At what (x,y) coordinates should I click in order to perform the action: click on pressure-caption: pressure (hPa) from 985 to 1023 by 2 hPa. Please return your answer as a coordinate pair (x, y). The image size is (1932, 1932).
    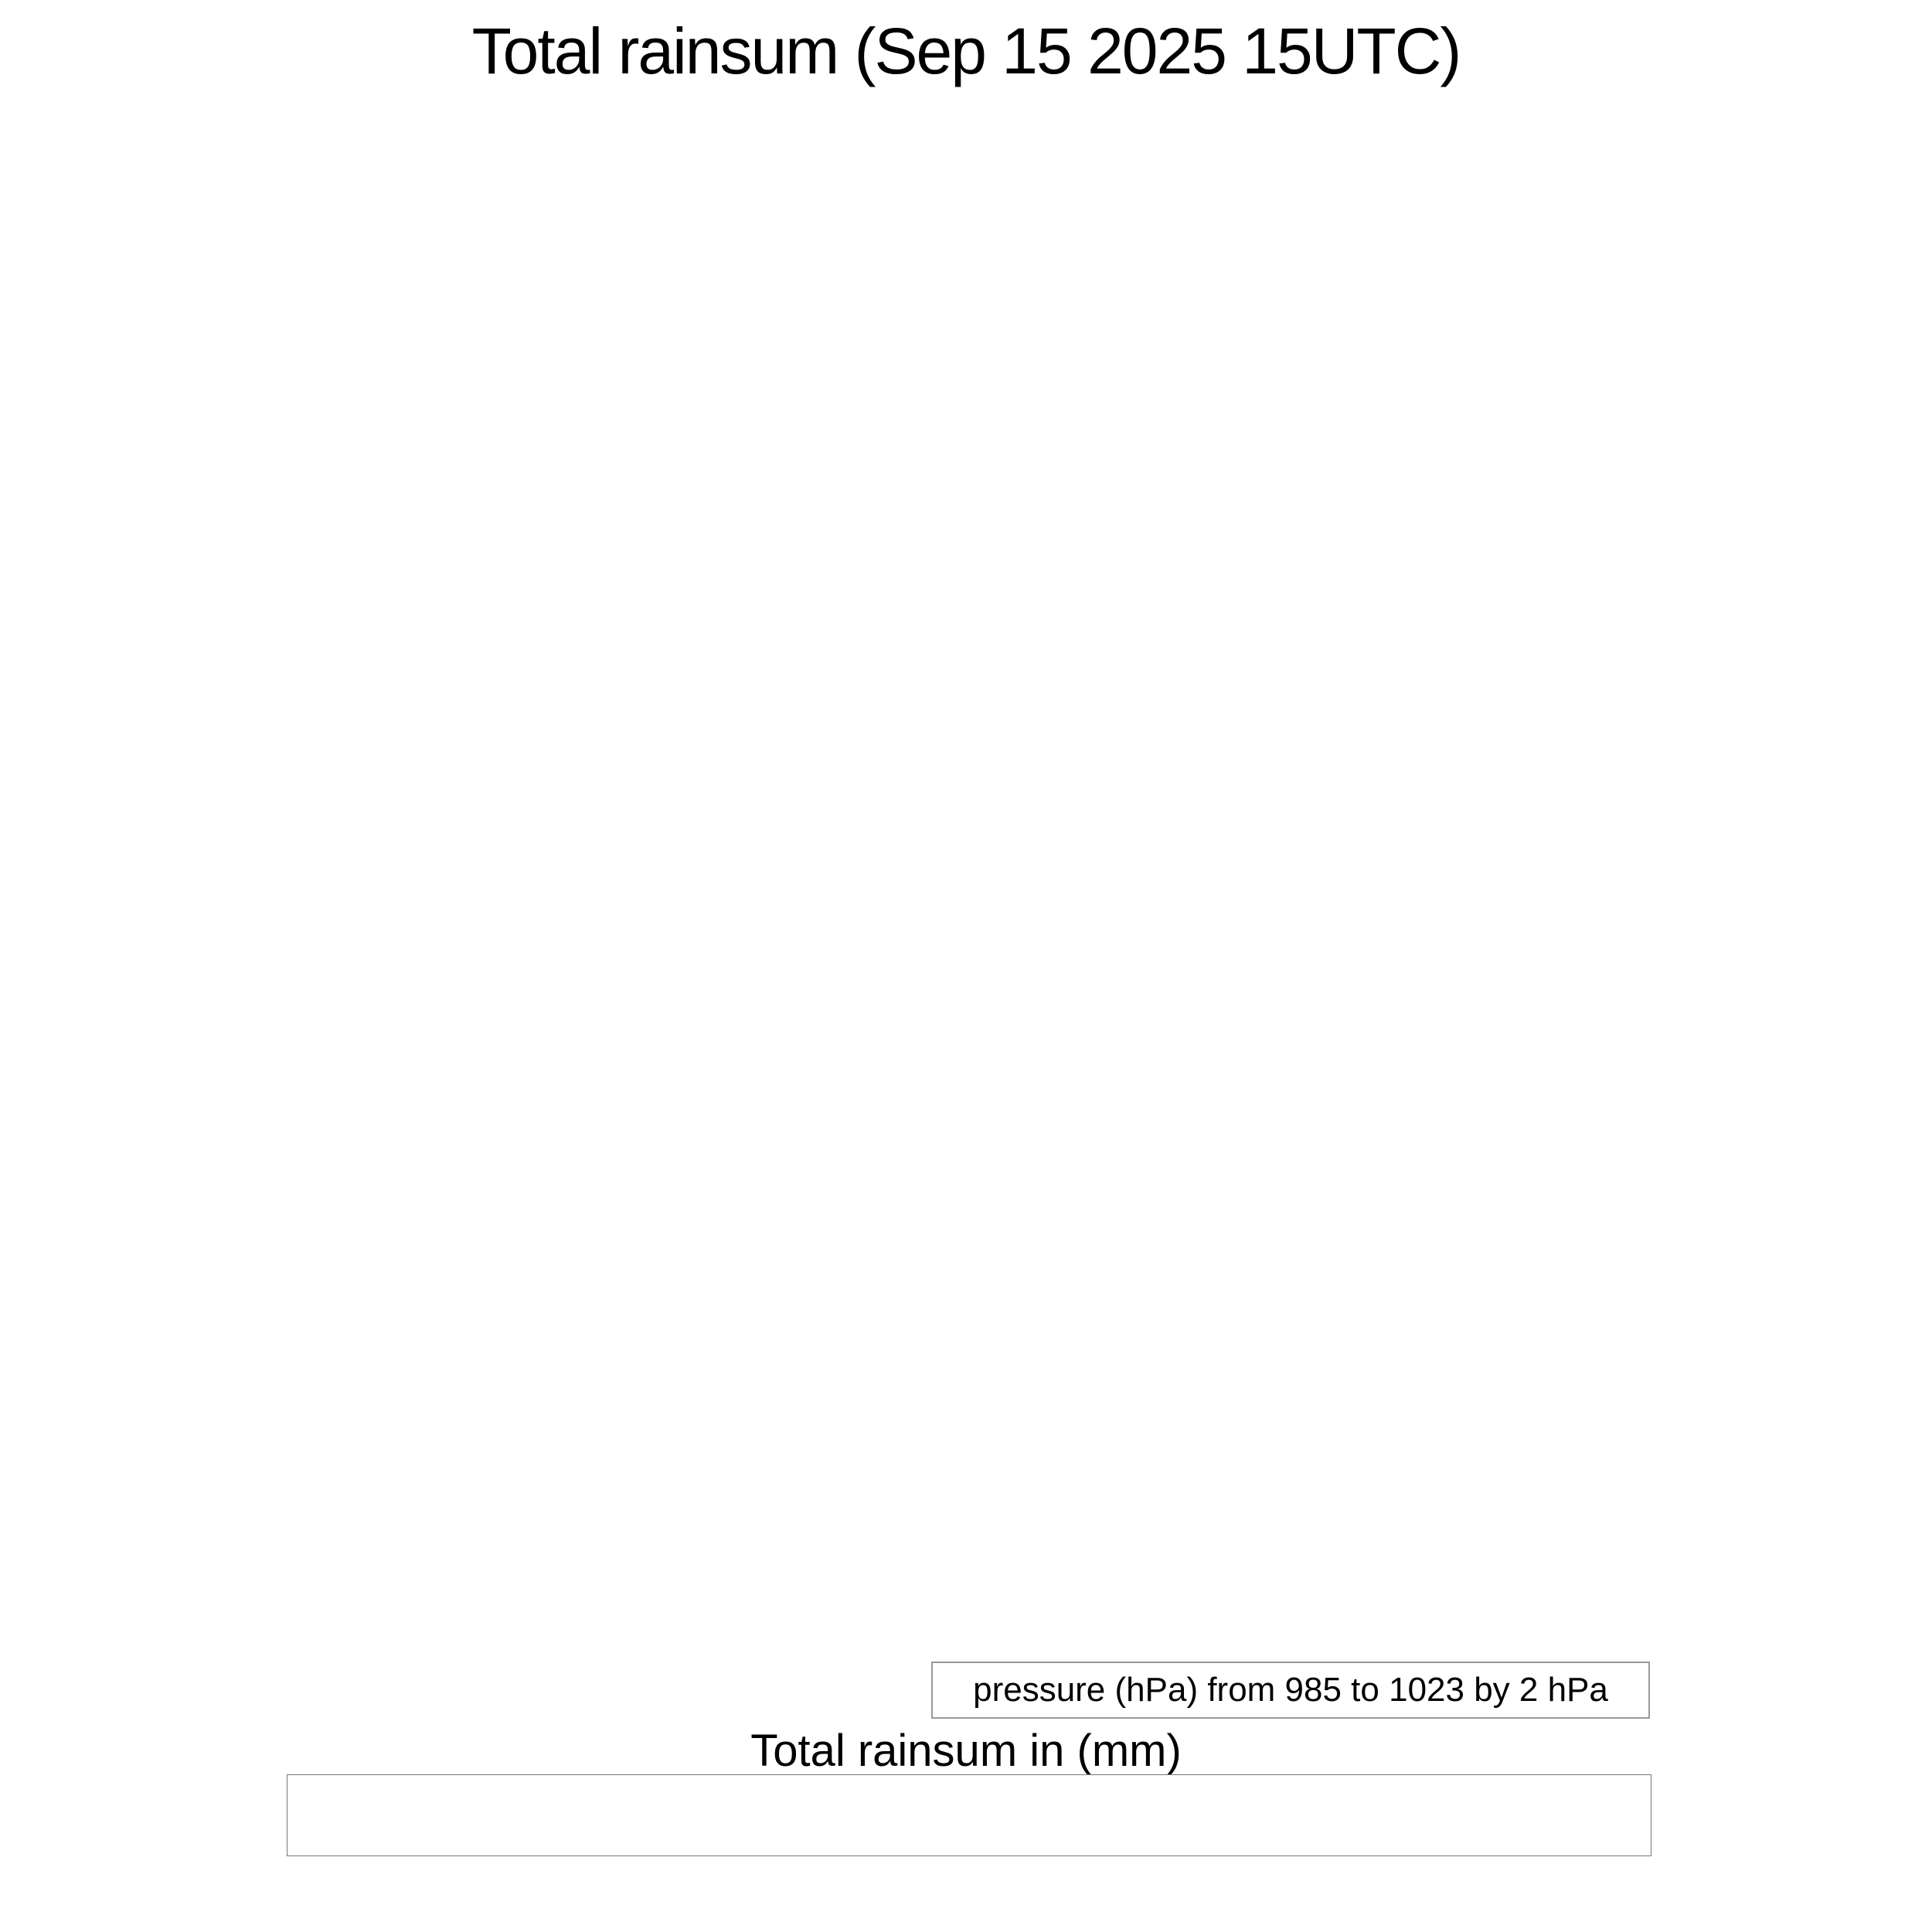
    Looking at the image, I should click on (1291, 1690).